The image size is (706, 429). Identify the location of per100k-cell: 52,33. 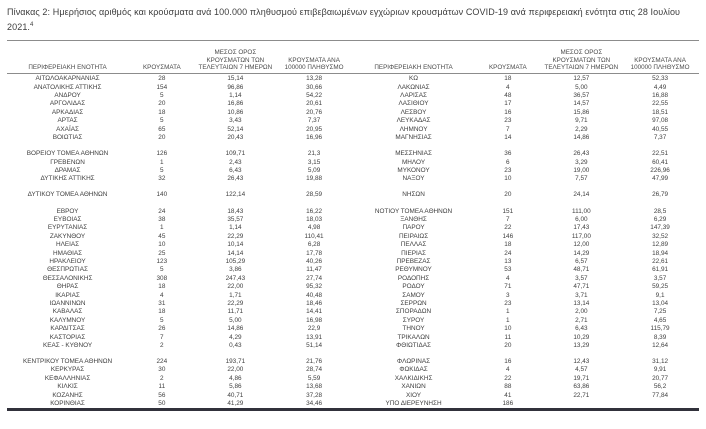
(660, 79).